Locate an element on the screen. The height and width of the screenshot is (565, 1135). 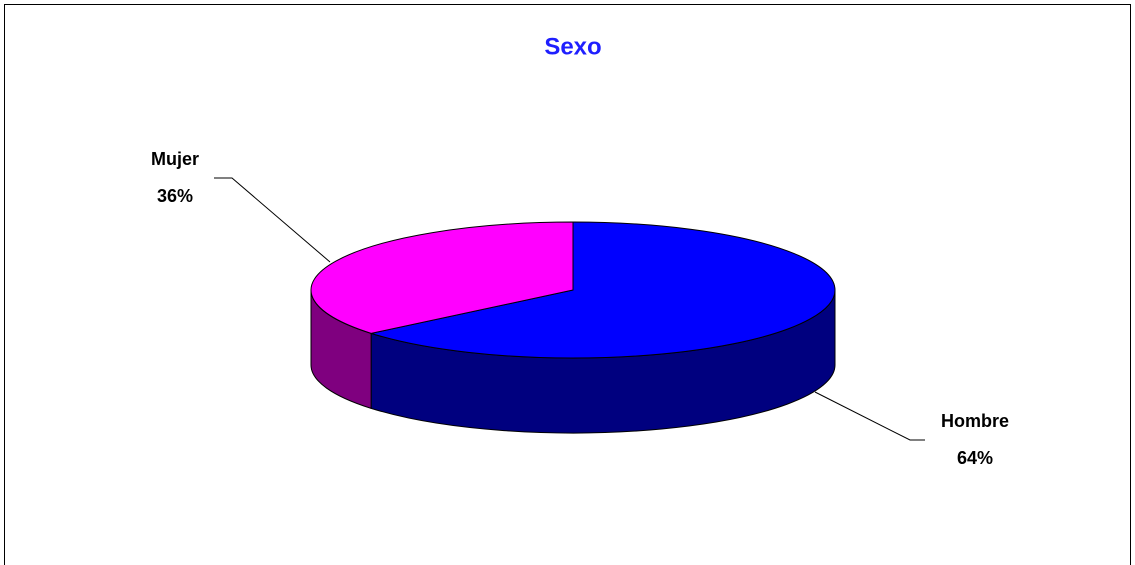
category-label: Mujer is located at coordinates (175, 159).